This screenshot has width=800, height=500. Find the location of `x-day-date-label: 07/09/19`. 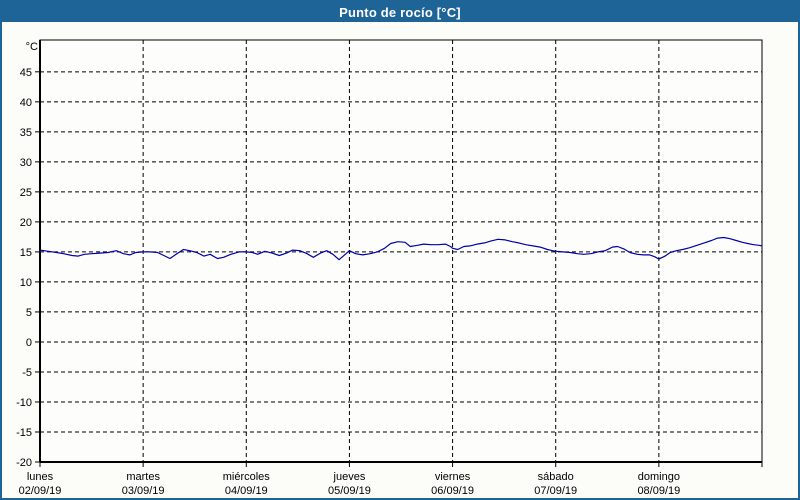

x-day-date-label: 07/09/19 is located at coordinates (555, 491).